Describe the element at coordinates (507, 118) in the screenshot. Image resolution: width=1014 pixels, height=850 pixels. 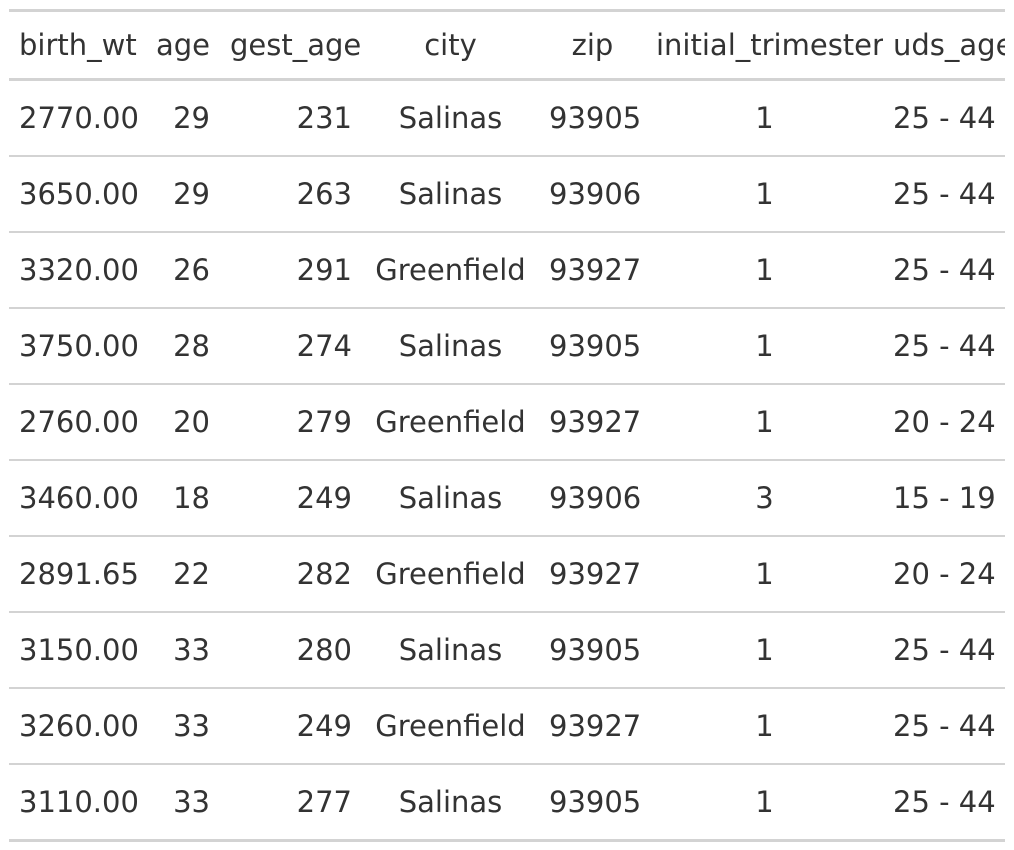
I see `table-row: 2770.00 29 231 Salinas 93905 1 25 - 44` at that location.